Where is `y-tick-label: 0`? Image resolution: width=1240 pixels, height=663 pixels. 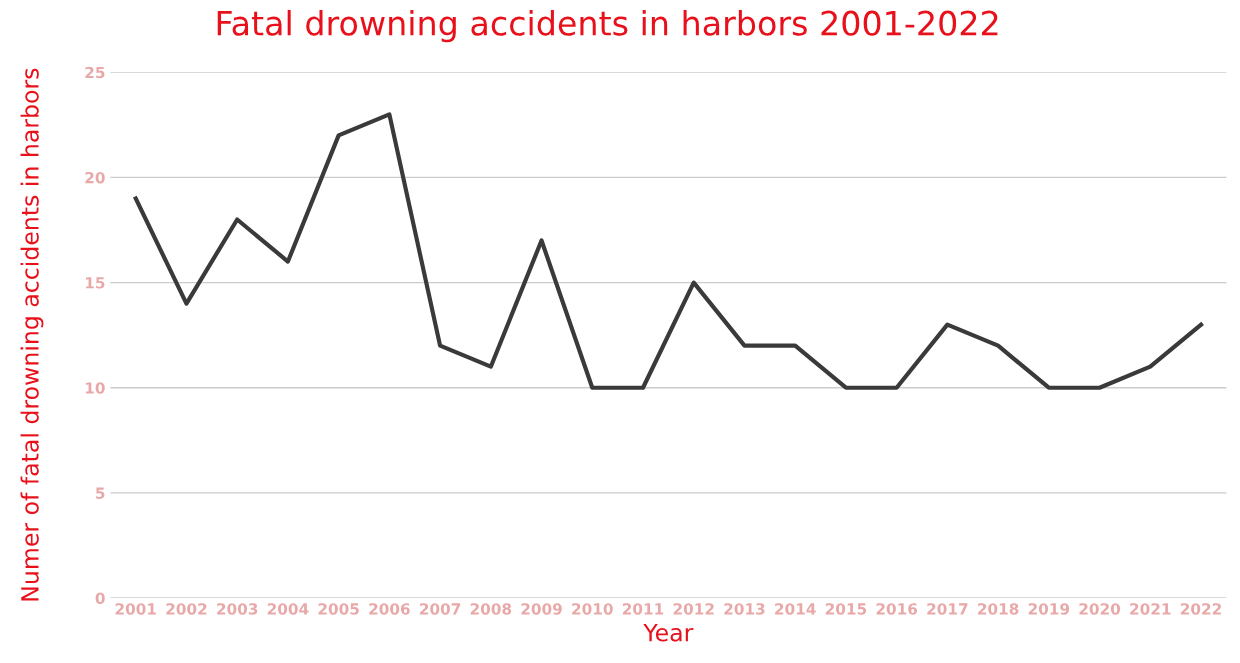 y-tick-label: 0 is located at coordinates (100, 598).